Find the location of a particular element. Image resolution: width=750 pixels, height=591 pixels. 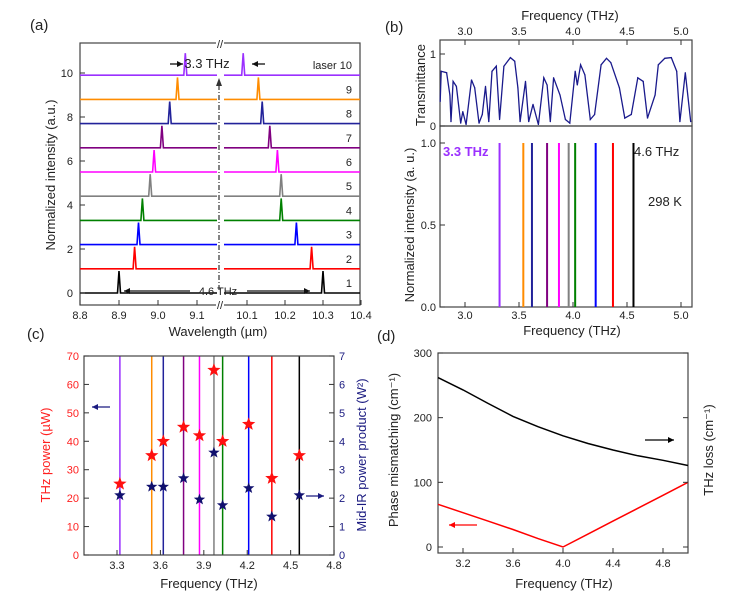

y-axis-label-d-right: THz loss (cm⁻¹) is located at coordinates (708, 449).